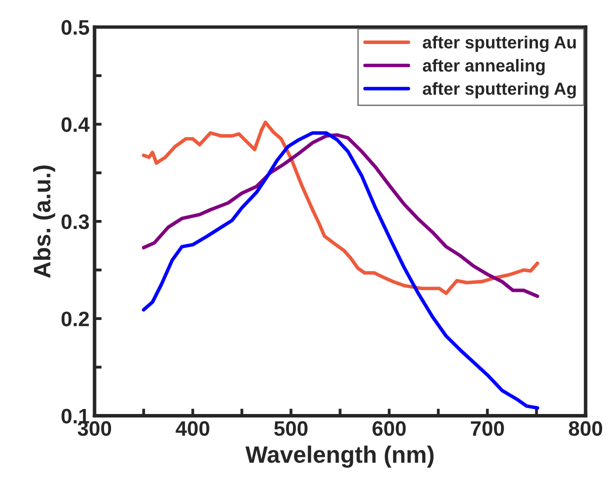  Describe the element at coordinates (339, 457) in the screenshot. I see `x-axis-title: Wavelength (nm)` at that location.